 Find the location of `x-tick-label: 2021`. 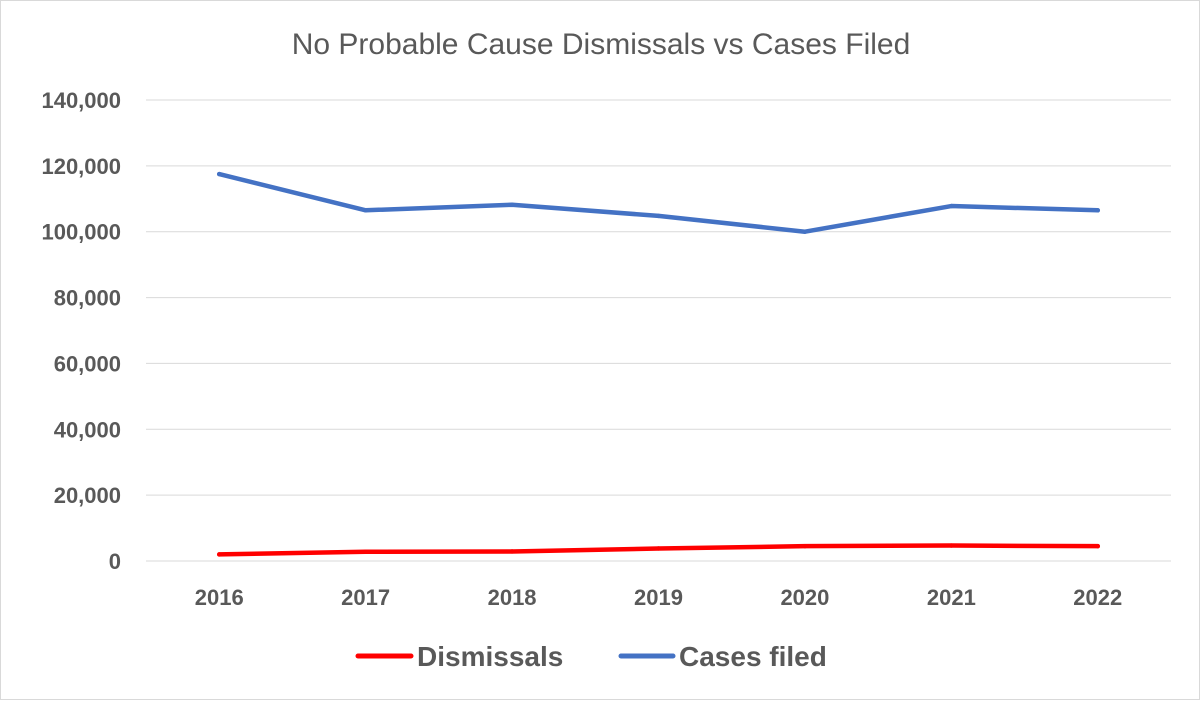

x-tick-label: 2021 is located at coordinates (951, 597).